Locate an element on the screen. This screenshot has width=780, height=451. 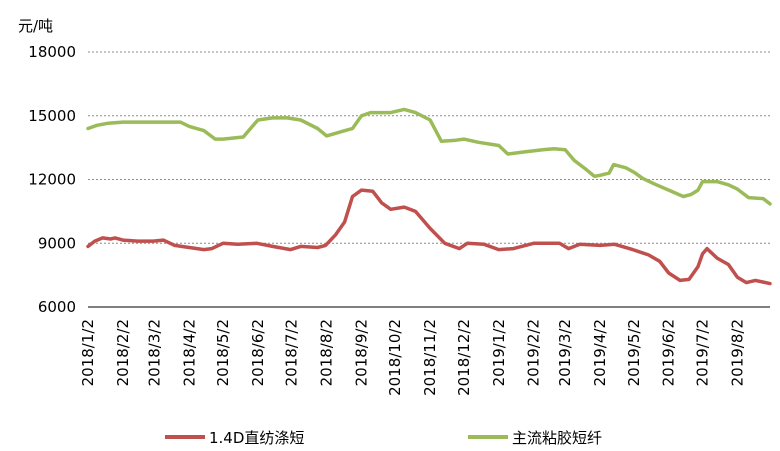
x-tick-label: 2018/11/2 is located at coordinates (430, 357).